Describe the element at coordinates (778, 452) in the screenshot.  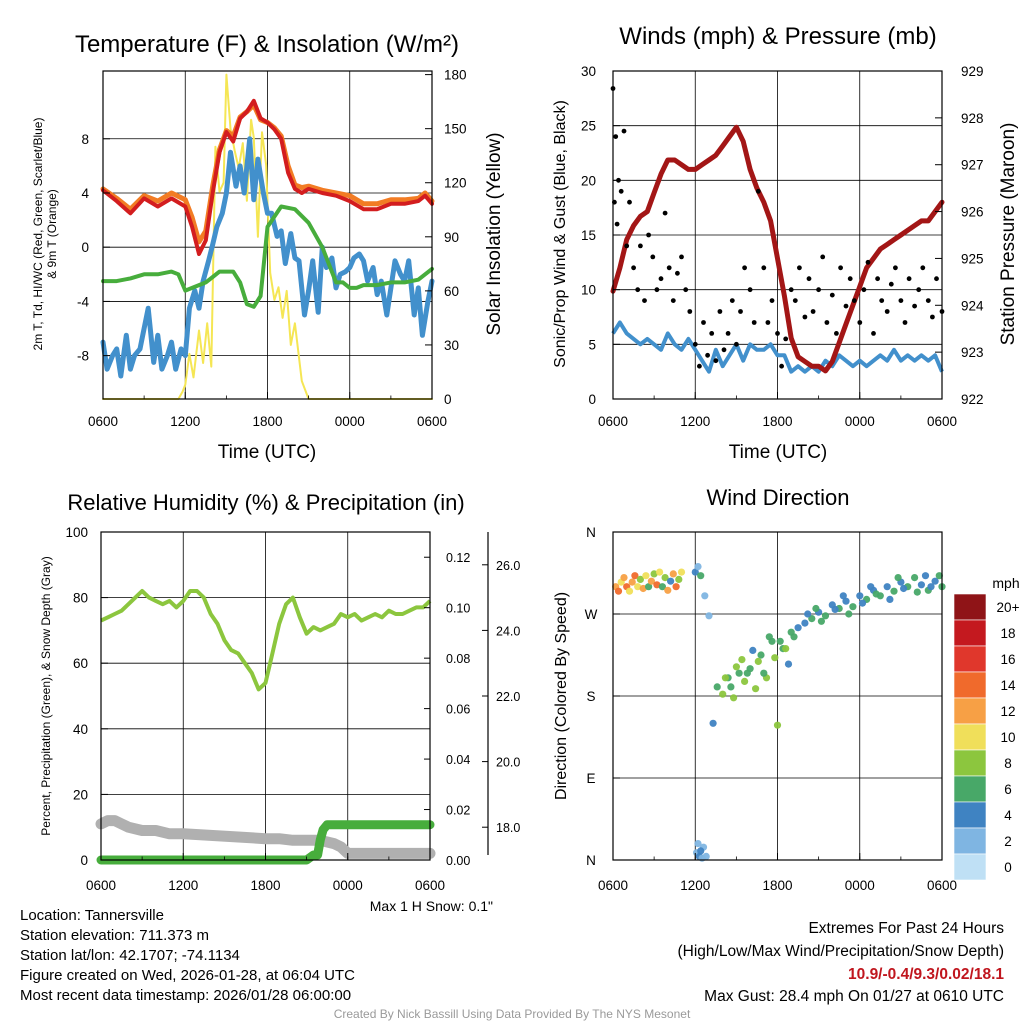
I see `winds-xlabel: Time (UTC)` at that location.